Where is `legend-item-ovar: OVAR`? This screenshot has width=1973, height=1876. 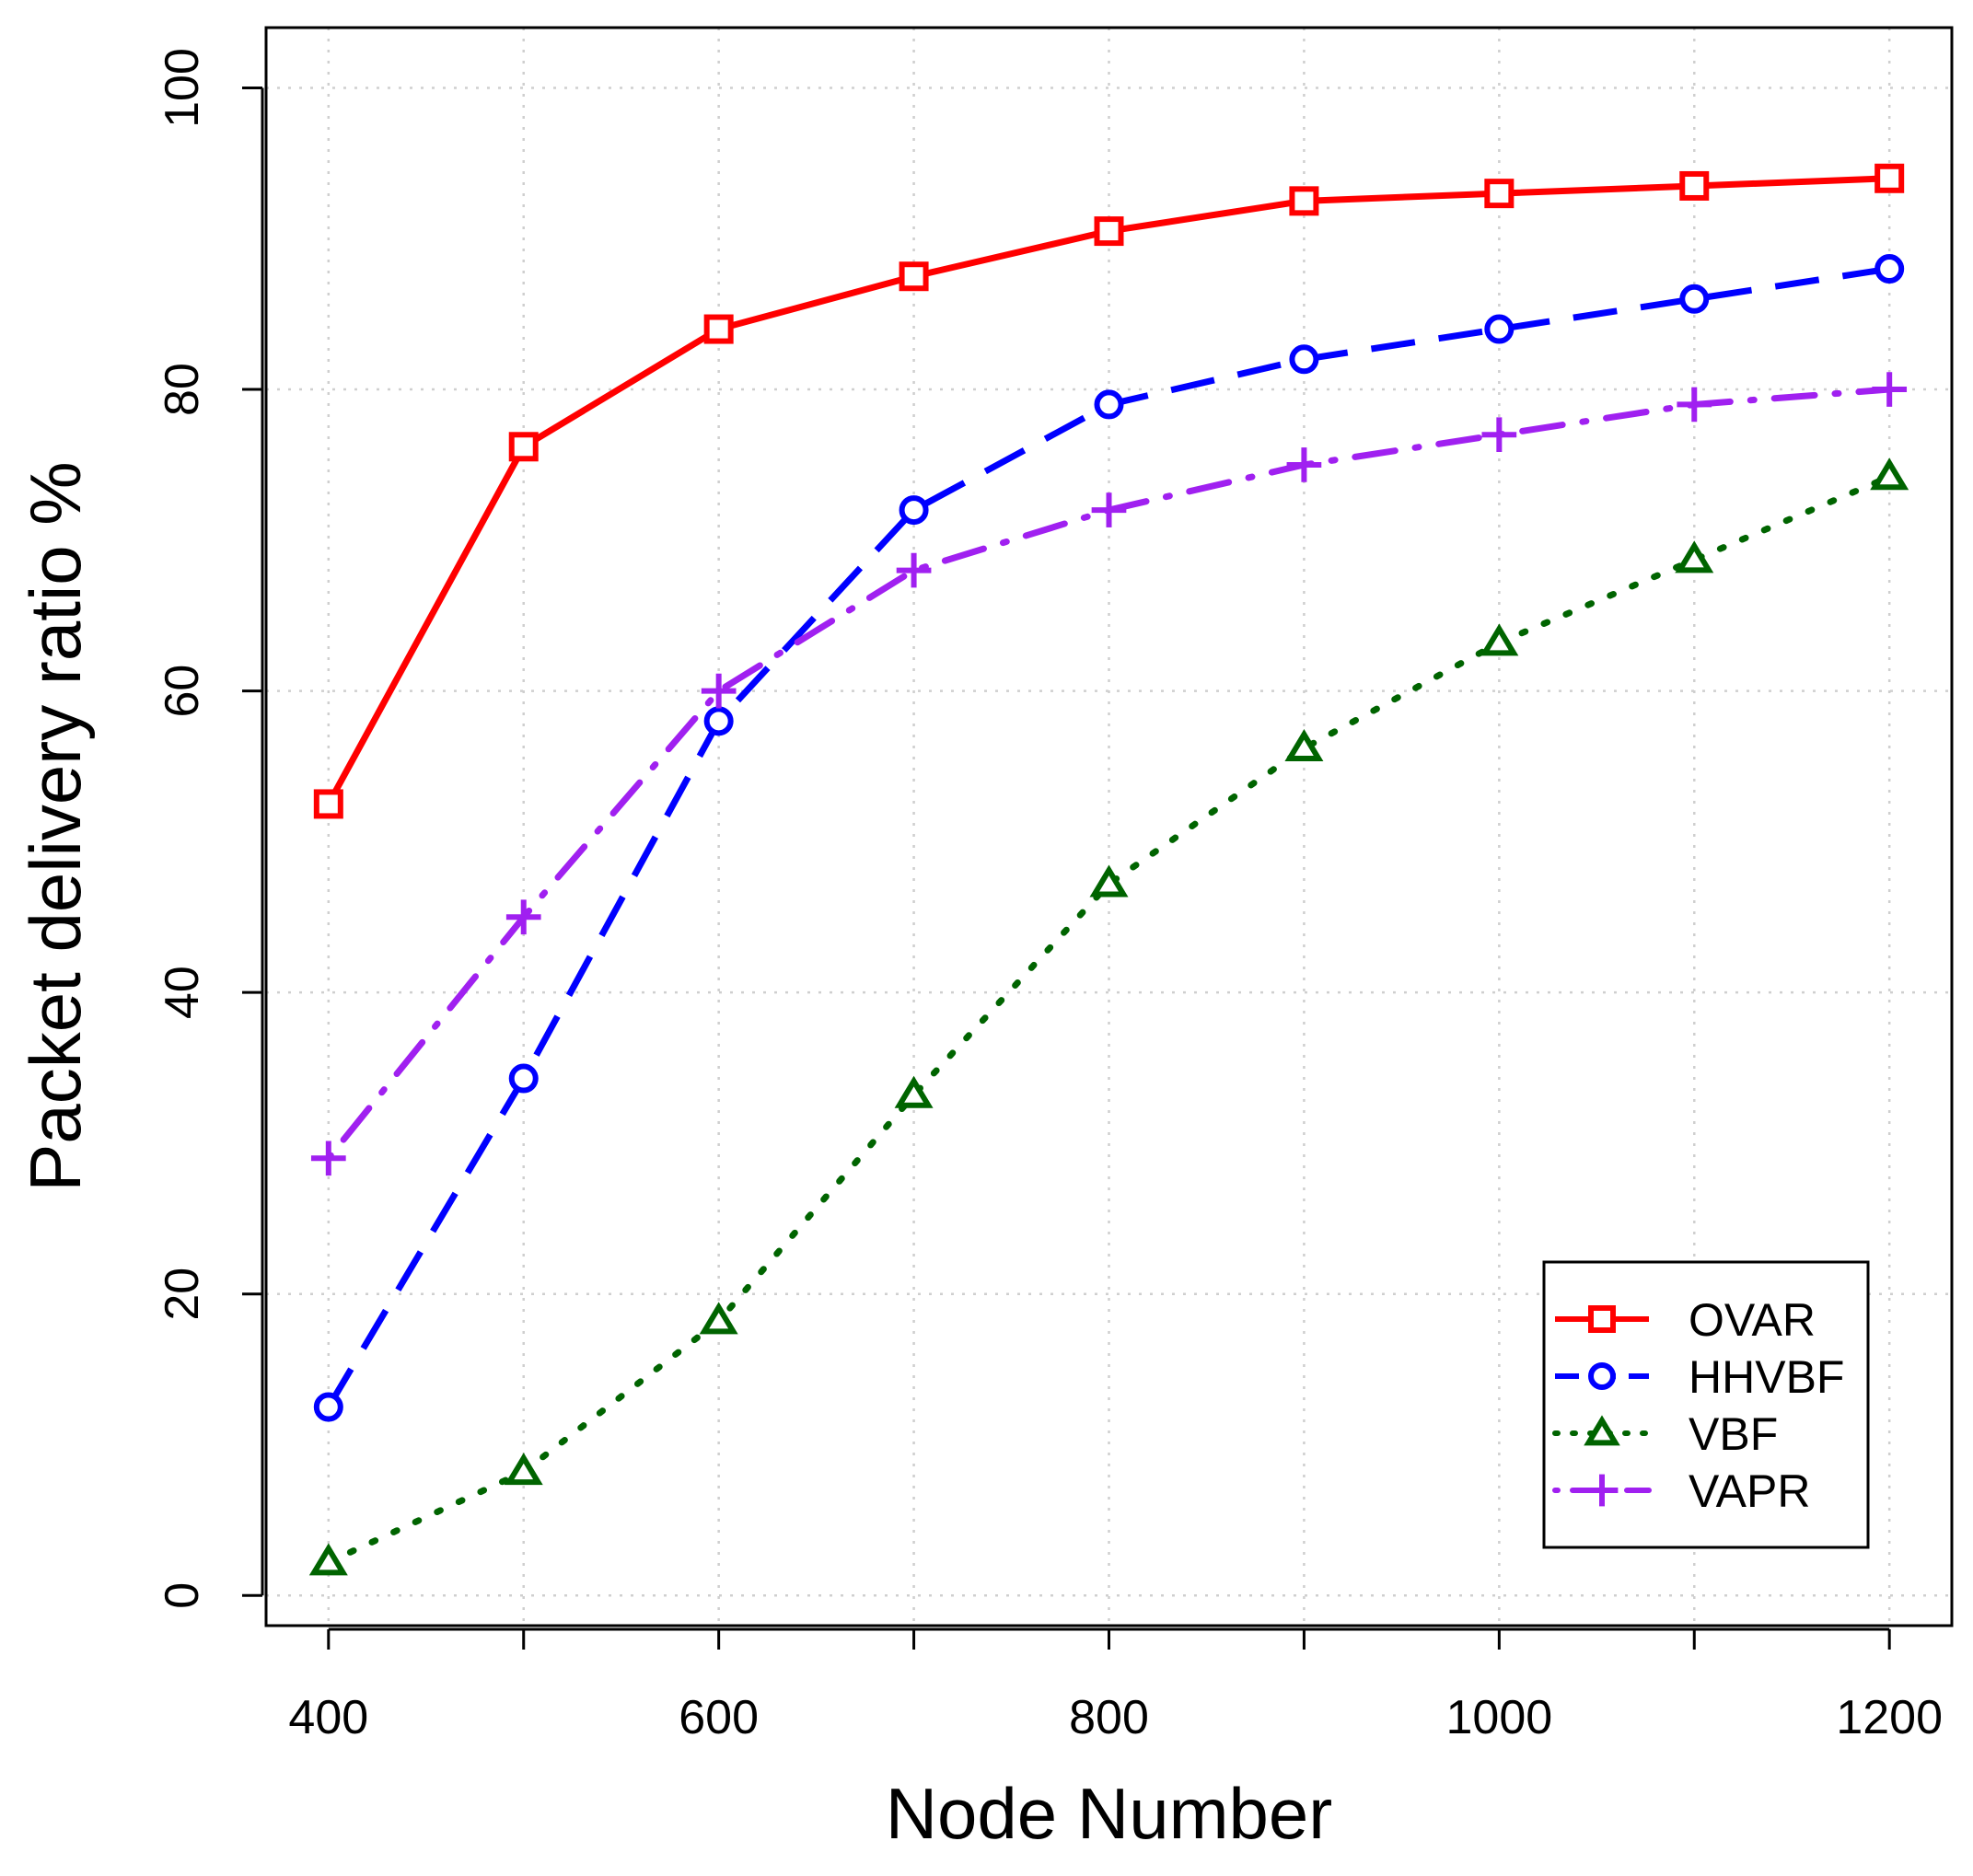 legend-item-ovar: OVAR is located at coordinates (1685, 1320).